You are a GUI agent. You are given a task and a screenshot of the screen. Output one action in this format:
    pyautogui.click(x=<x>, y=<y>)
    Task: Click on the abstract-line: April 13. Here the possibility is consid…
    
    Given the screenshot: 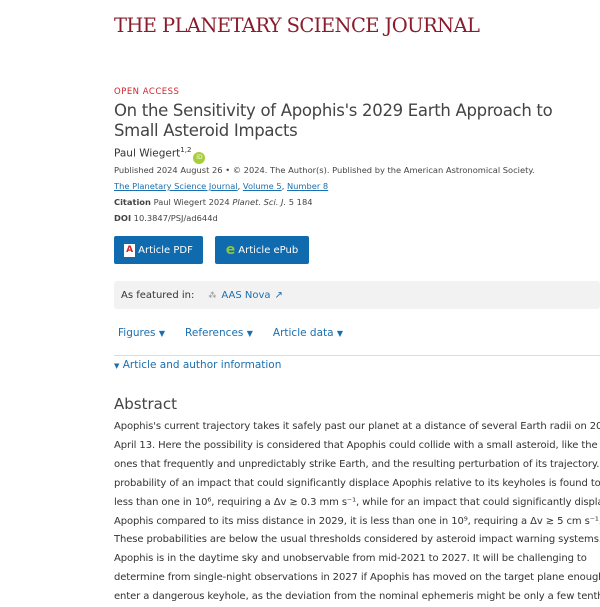 What is the action you would take?
    pyautogui.click(x=356, y=445)
    